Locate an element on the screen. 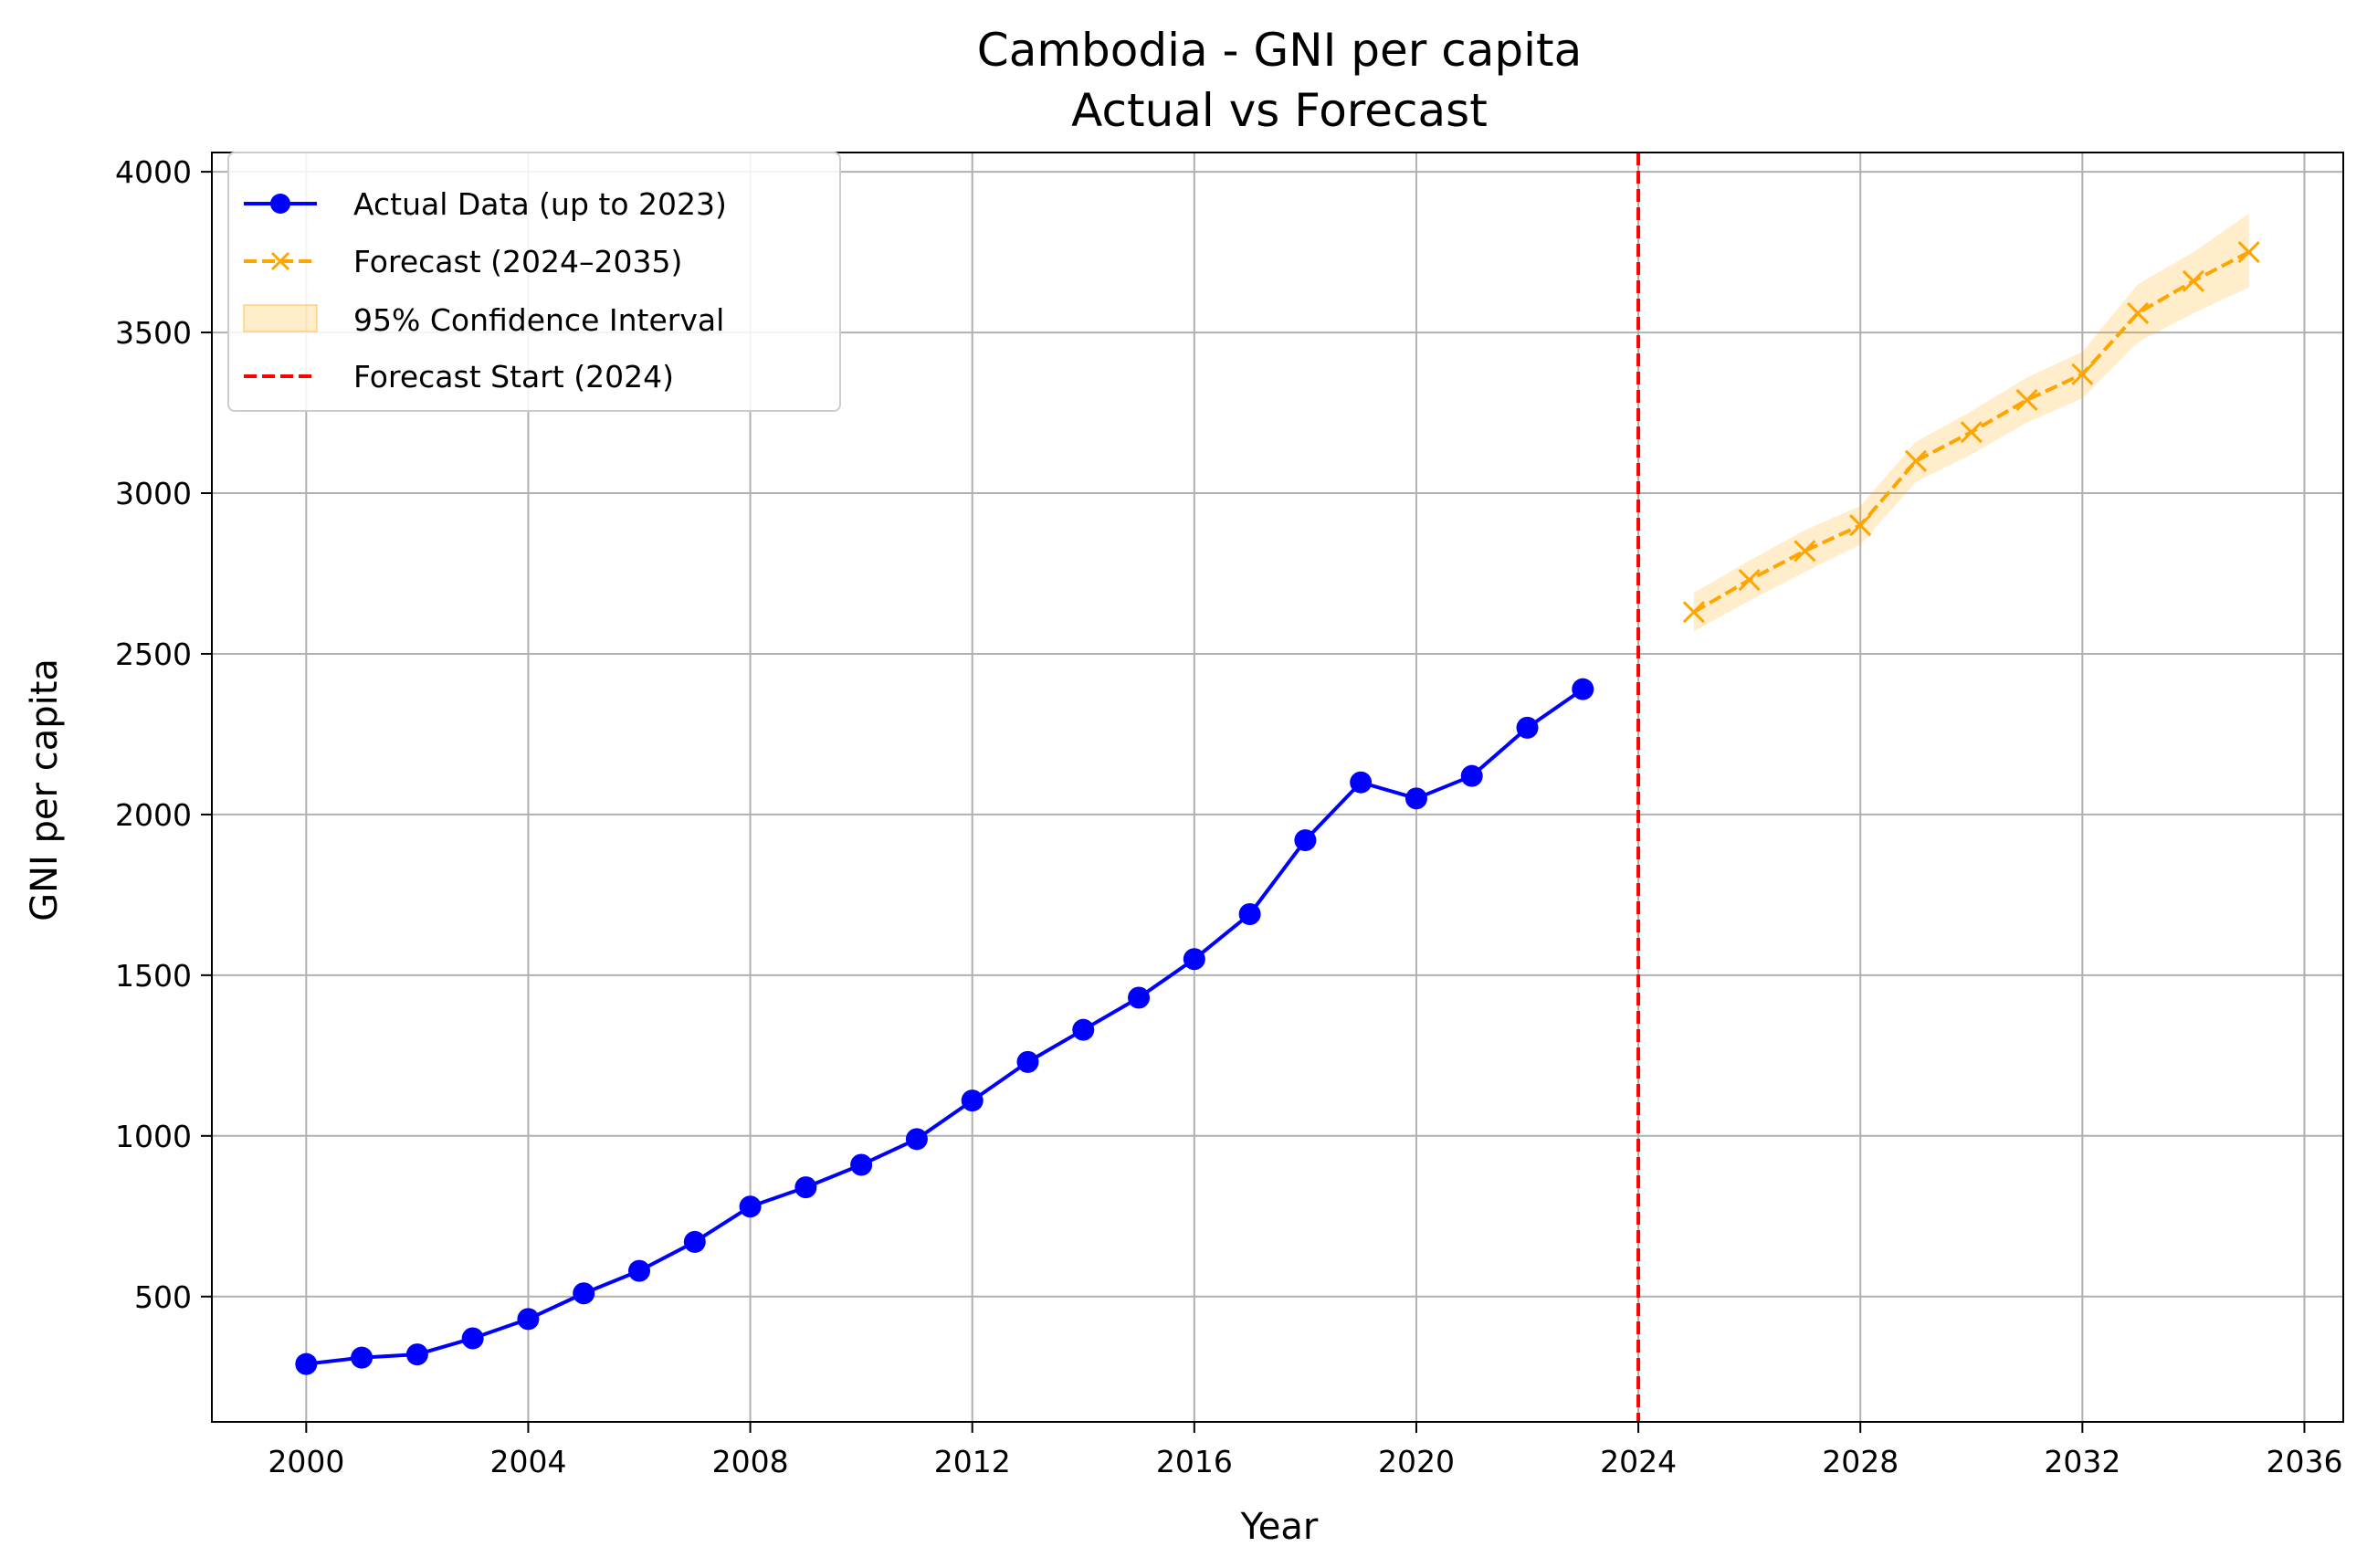 Image resolution: width=2367 pixels, height=1568 pixels. x-tick-label: 2004 is located at coordinates (527, 1461).